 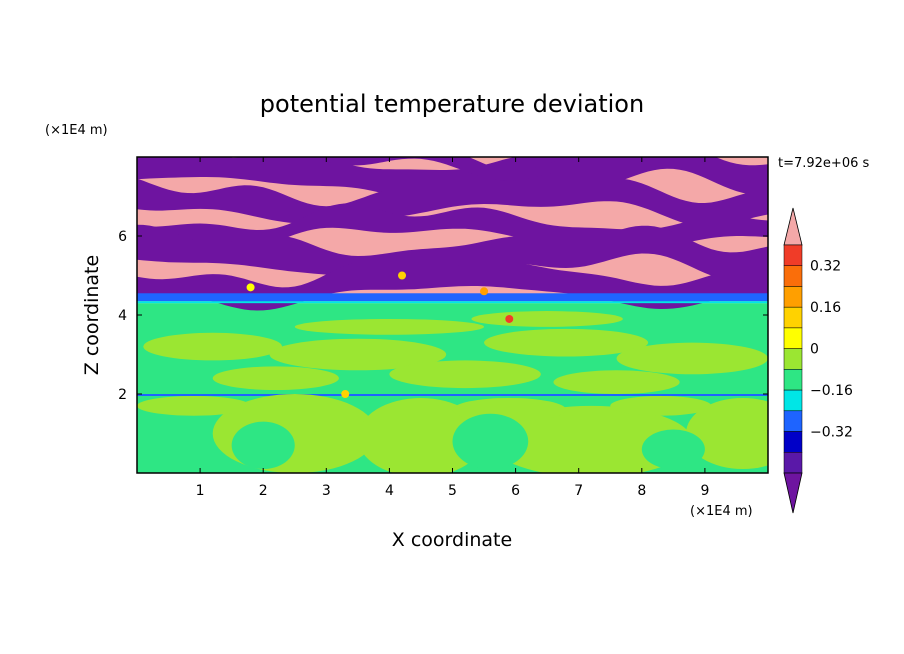 I want to click on x-tick-label: 8, so click(x=641, y=491).